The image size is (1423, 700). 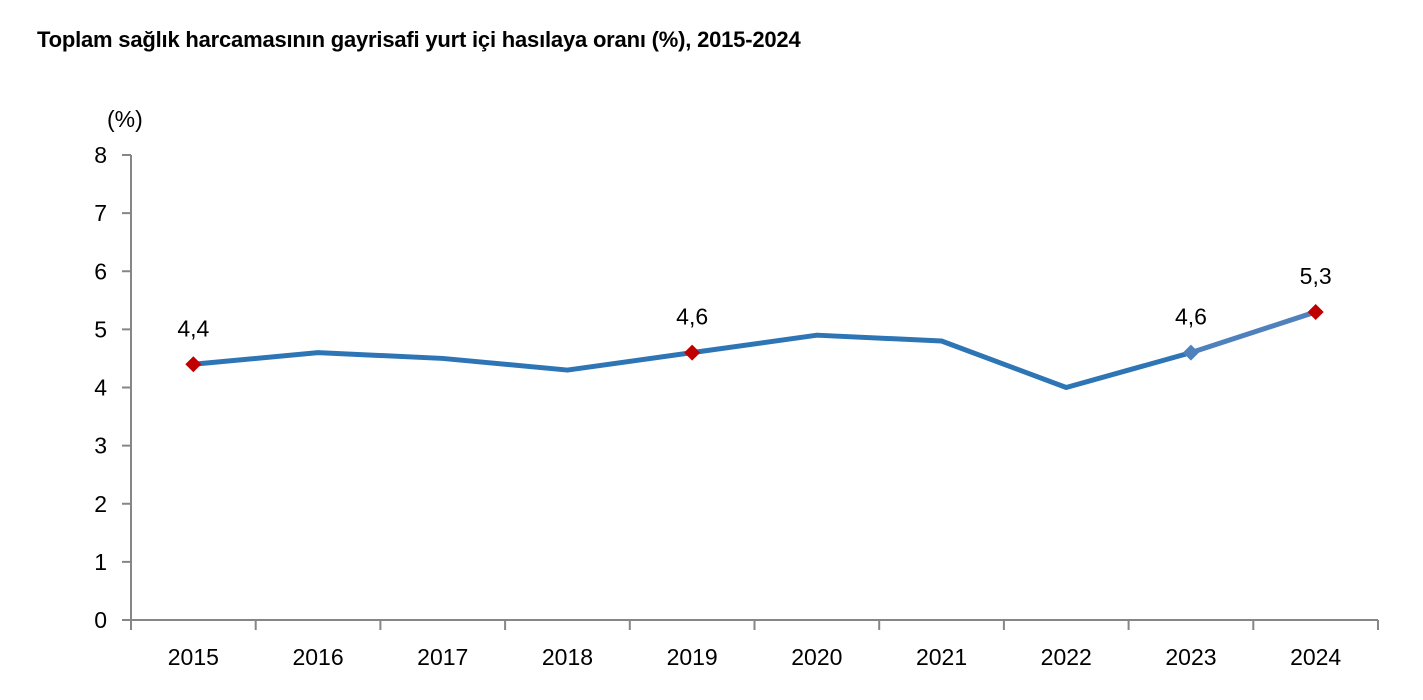 I want to click on data-labels: 4,4 4,6 4,6 5,3, so click(x=754, y=302).